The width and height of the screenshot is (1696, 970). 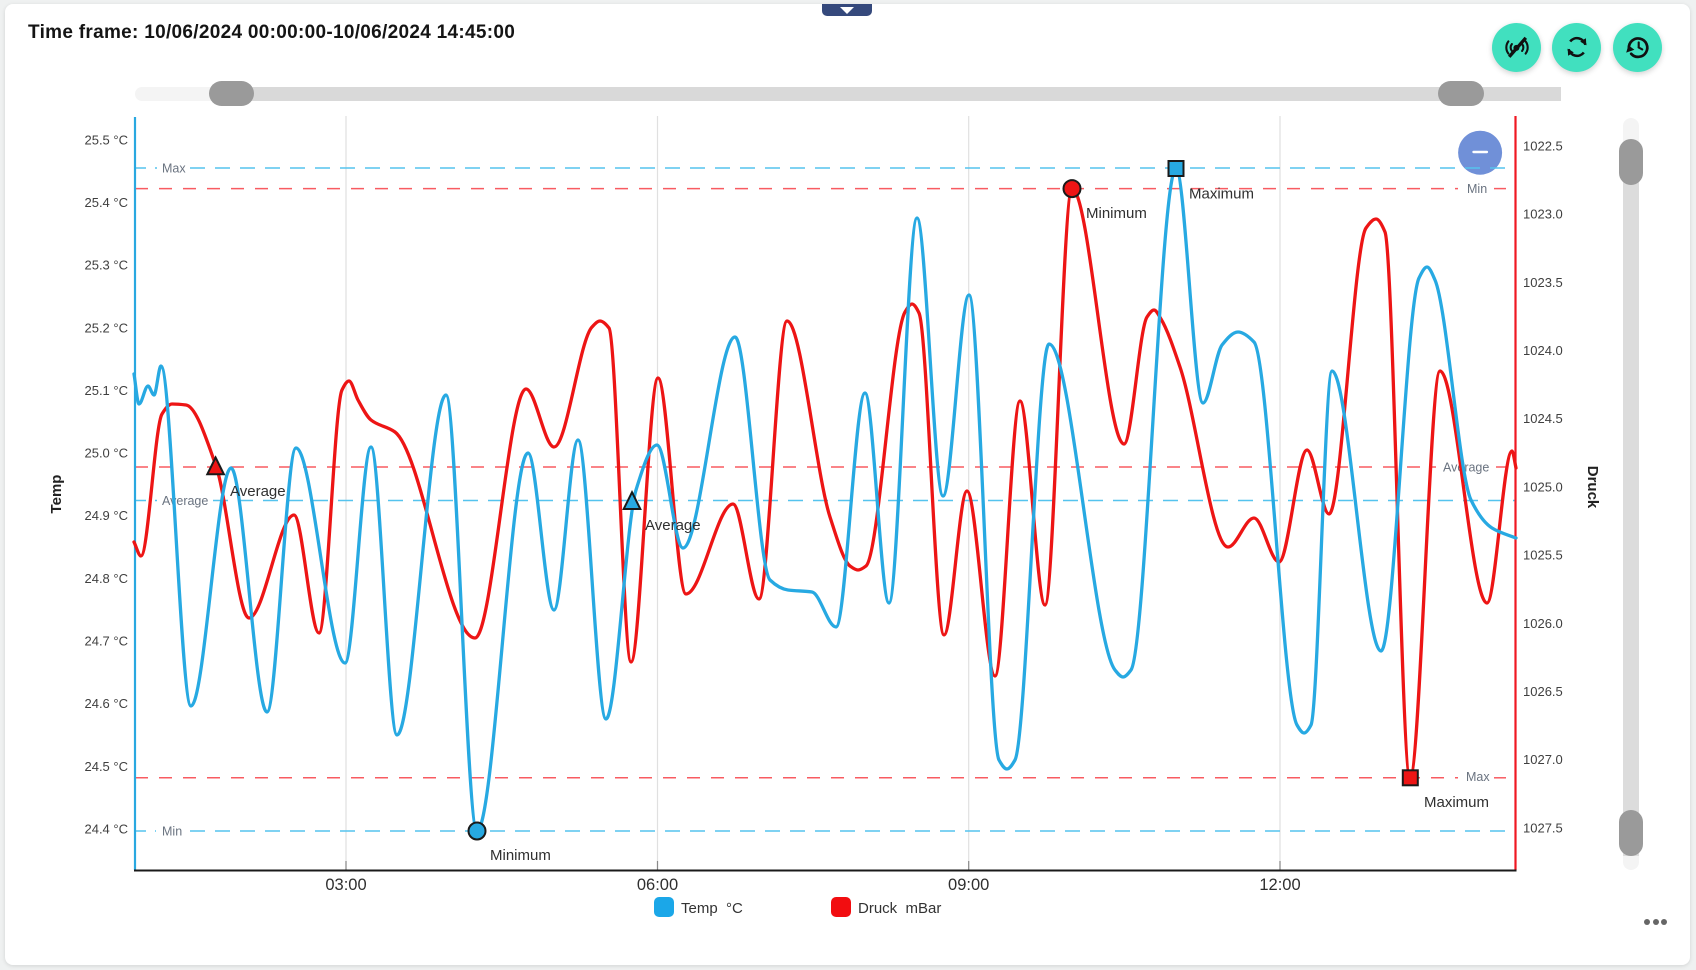 I want to click on svg-text: 24.7 °C, so click(x=106, y=641).